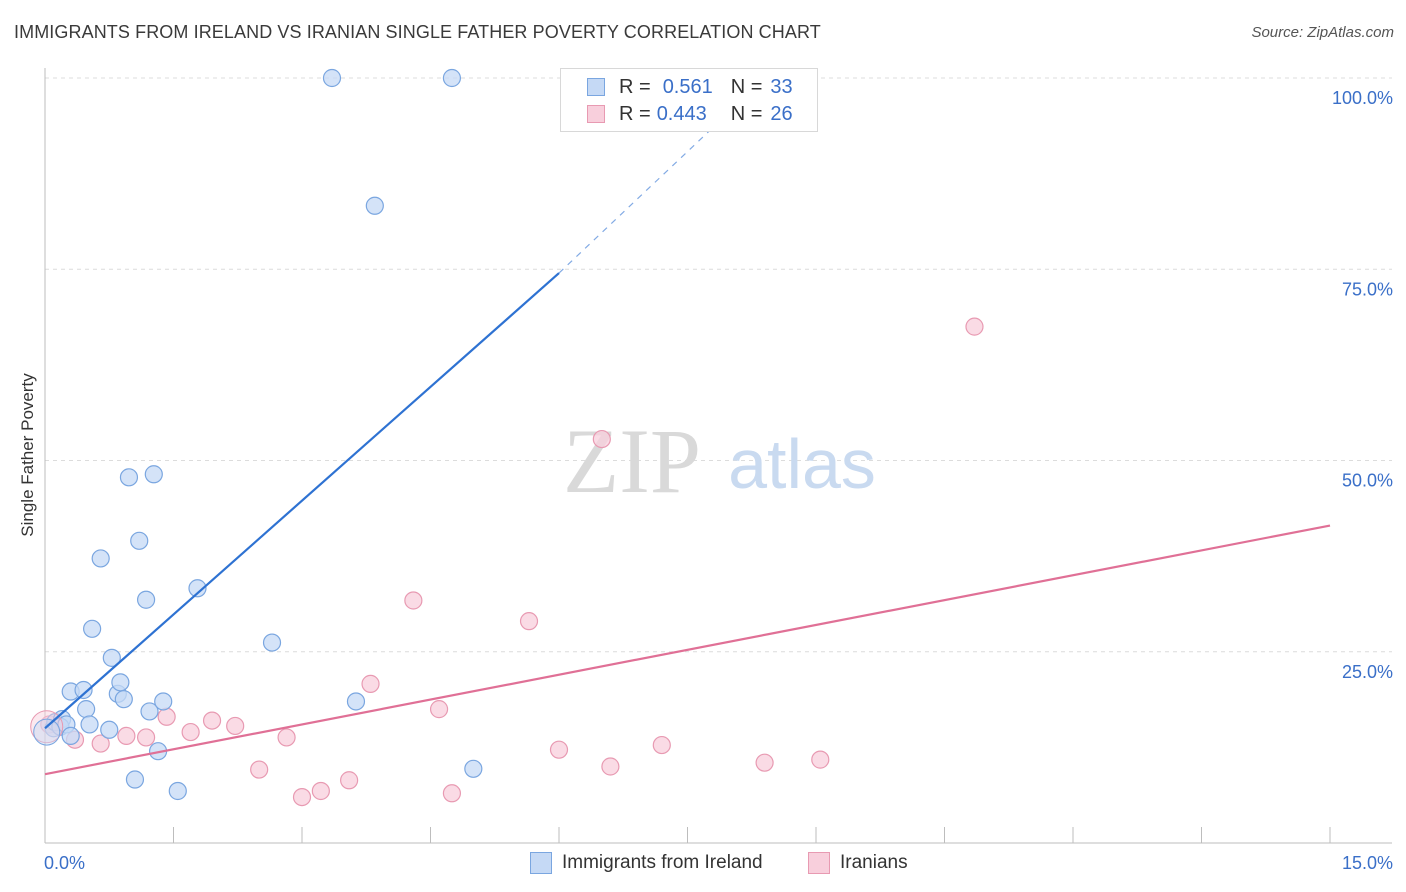 The image size is (1406, 892). I want to click on y-tick-label: 25.0%, so click(1367, 672).